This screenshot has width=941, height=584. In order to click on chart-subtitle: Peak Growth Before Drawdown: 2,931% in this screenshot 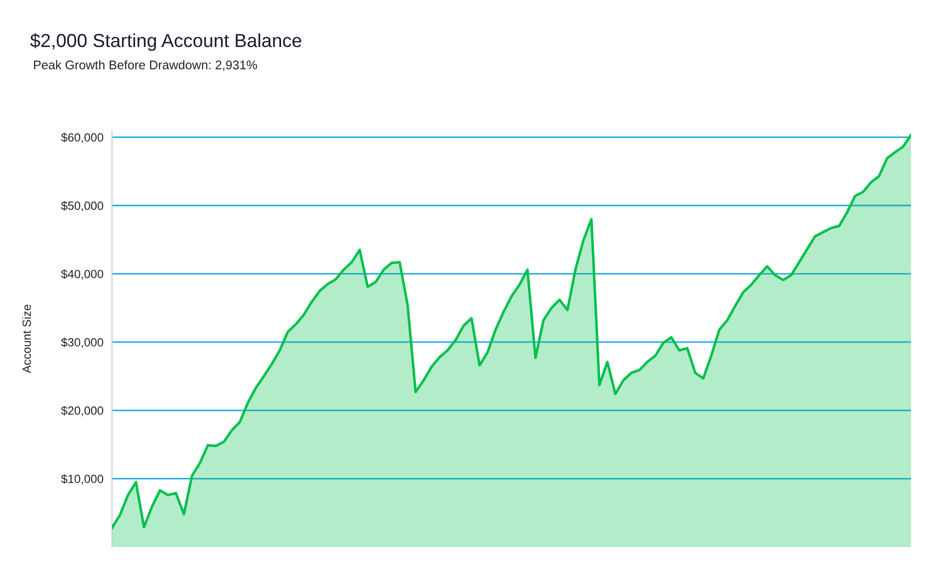, I will do `click(145, 65)`.